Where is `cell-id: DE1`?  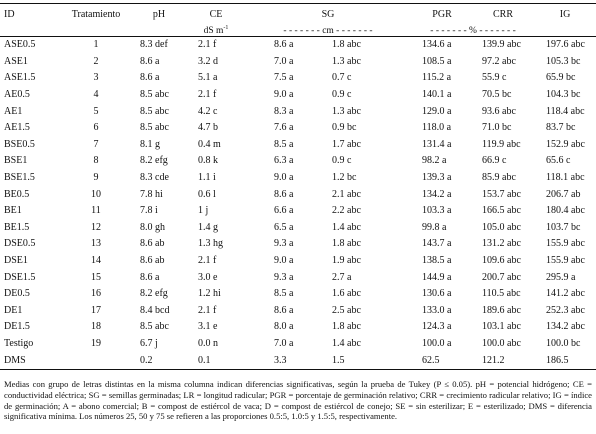
cell-id: DE1 is located at coordinates (13, 310).